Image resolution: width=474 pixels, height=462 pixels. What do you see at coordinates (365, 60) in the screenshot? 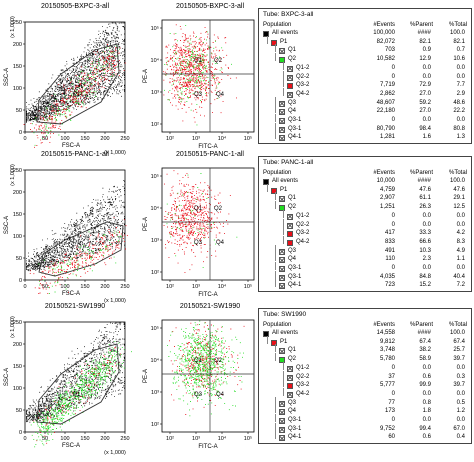
I see `table-row: Q2 10,582 12.9 10.6` at bounding box center [365, 60].